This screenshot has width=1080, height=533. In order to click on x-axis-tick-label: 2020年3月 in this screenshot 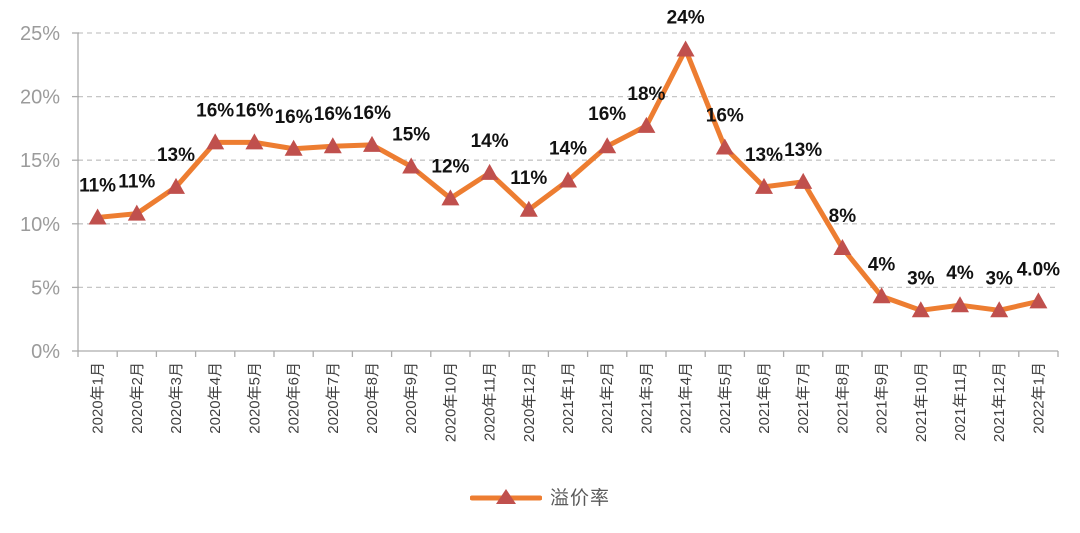, I will do `click(176, 398)`.